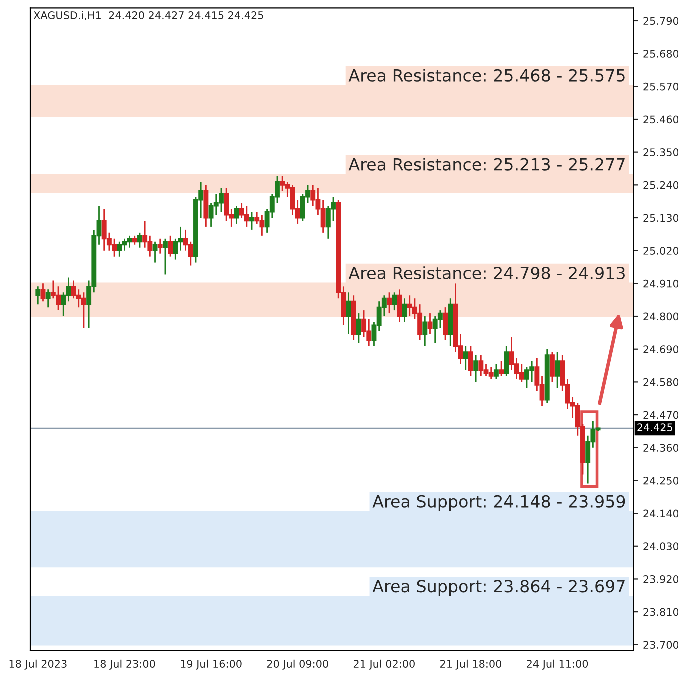 The image size is (678, 678). Describe the element at coordinates (499, 503) in the screenshot. I see `band-label: Area Support: 24.148 - 23.959` at that location.